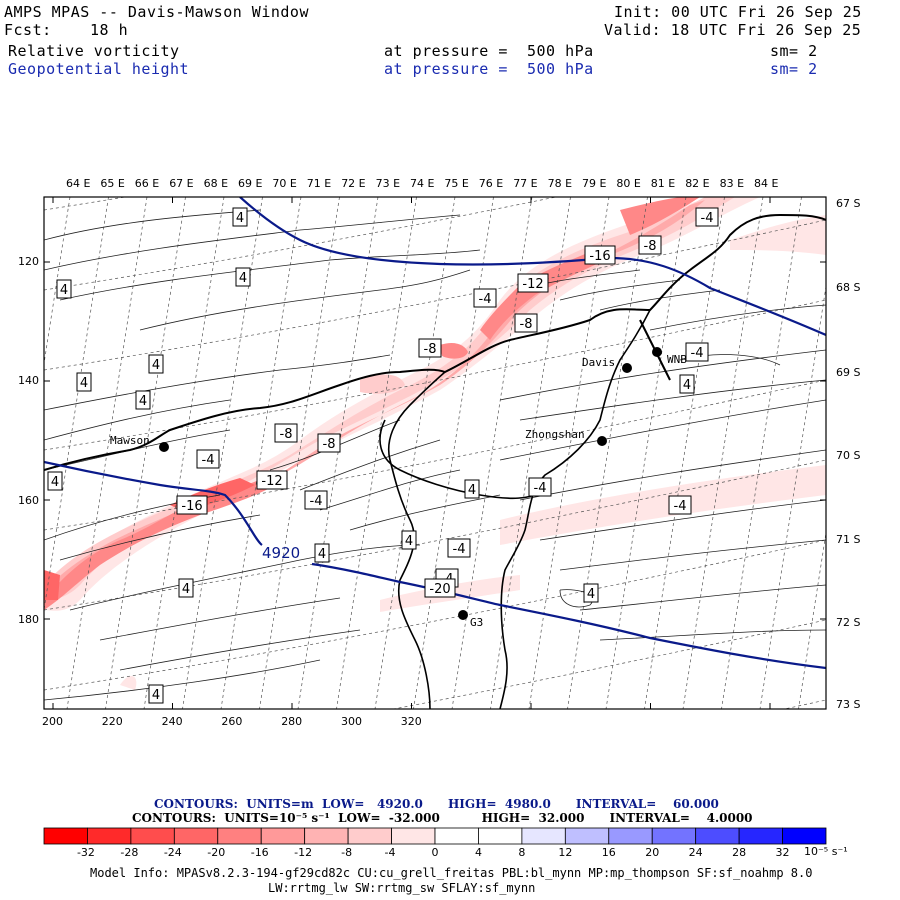 The height and width of the screenshot is (900, 900). I want to click on longitude-label: 76 E, so click(491, 183).